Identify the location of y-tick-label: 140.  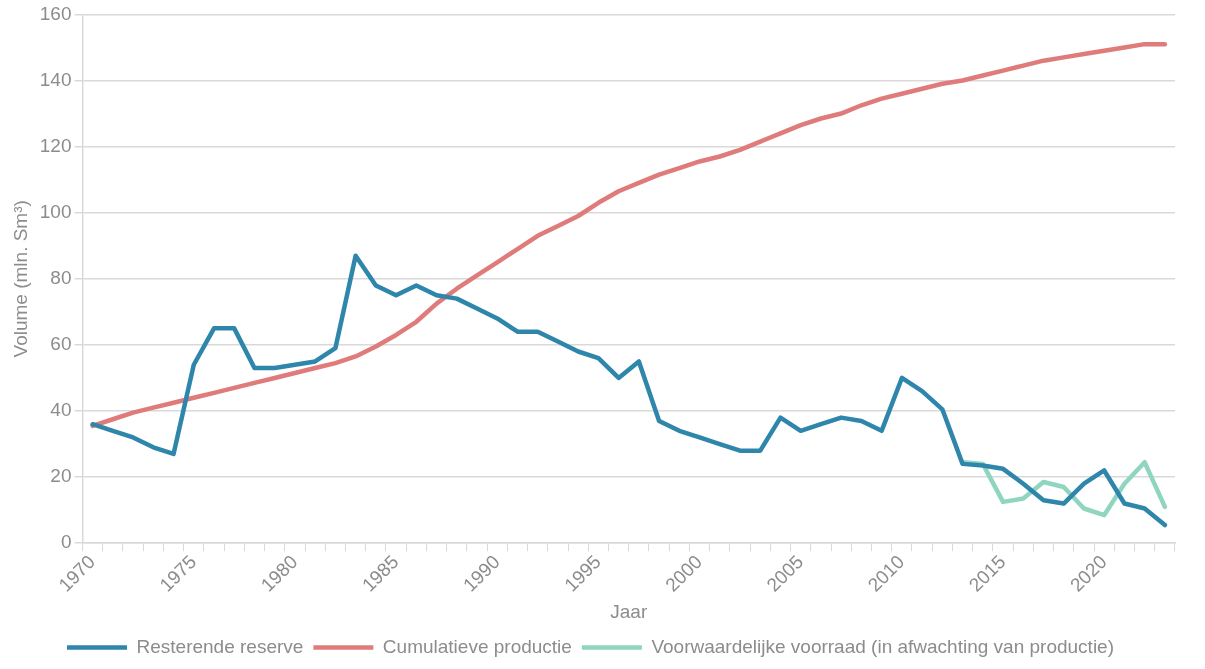
(55, 79).